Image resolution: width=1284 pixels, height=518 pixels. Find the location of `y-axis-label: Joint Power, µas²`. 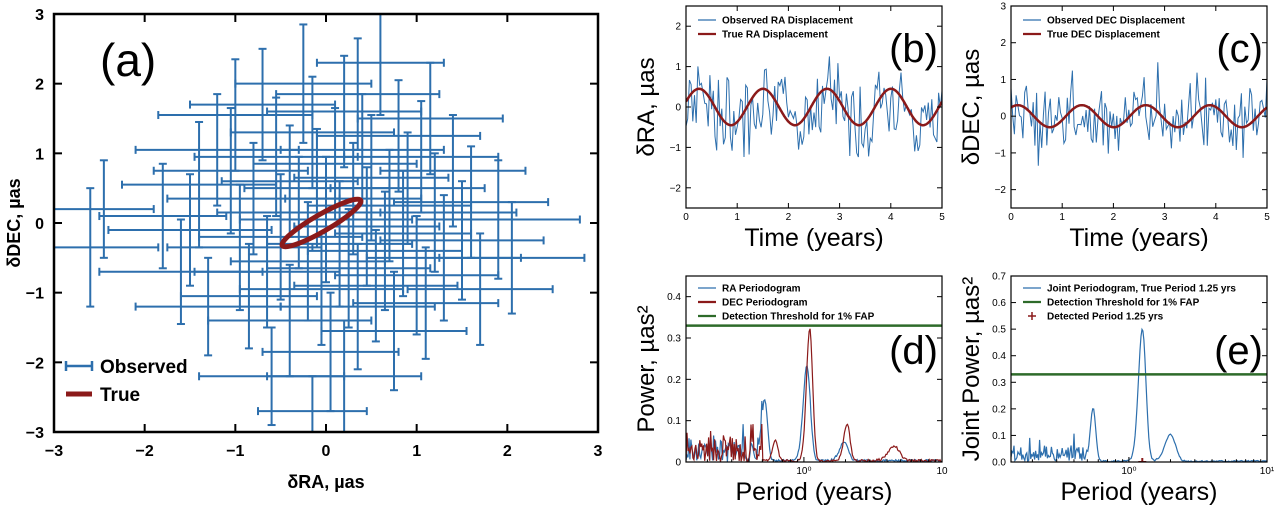

y-axis-label: Joint Power, µas² is located at coordinates (971, 369).